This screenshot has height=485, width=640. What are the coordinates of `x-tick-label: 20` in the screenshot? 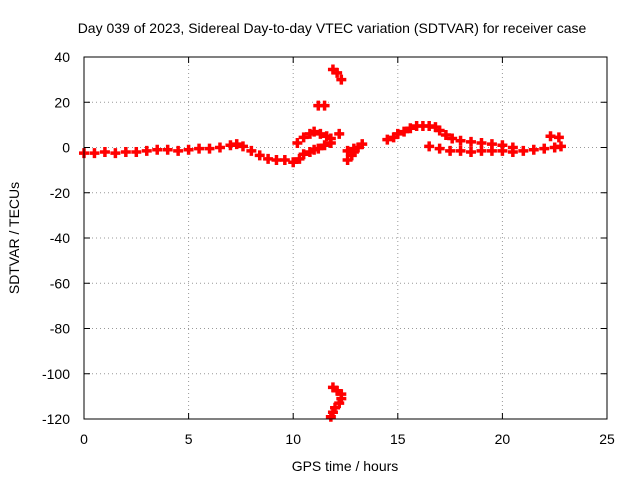 It's located at (503, 439).